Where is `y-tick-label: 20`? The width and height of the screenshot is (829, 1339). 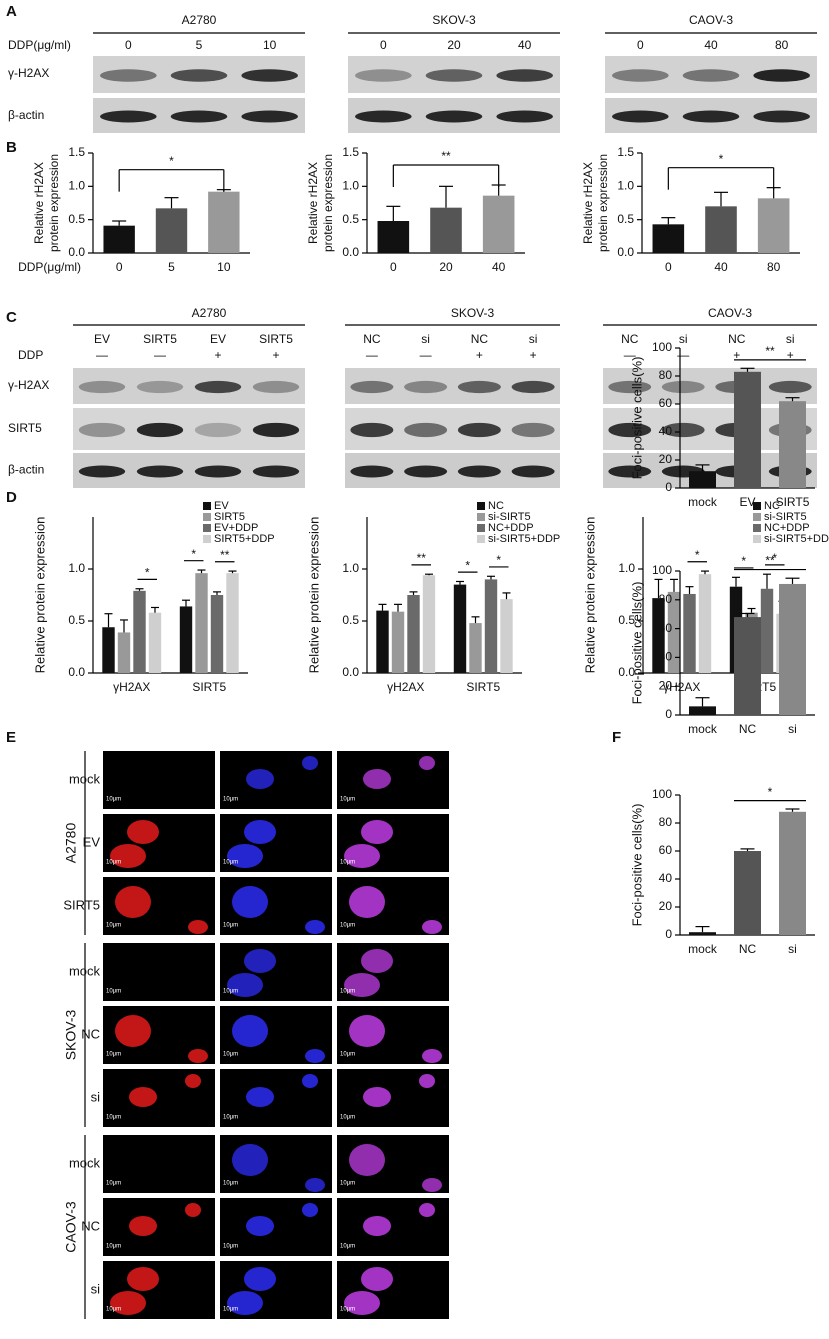
y-tick-label: 20 is located at coordinates (666, 906).